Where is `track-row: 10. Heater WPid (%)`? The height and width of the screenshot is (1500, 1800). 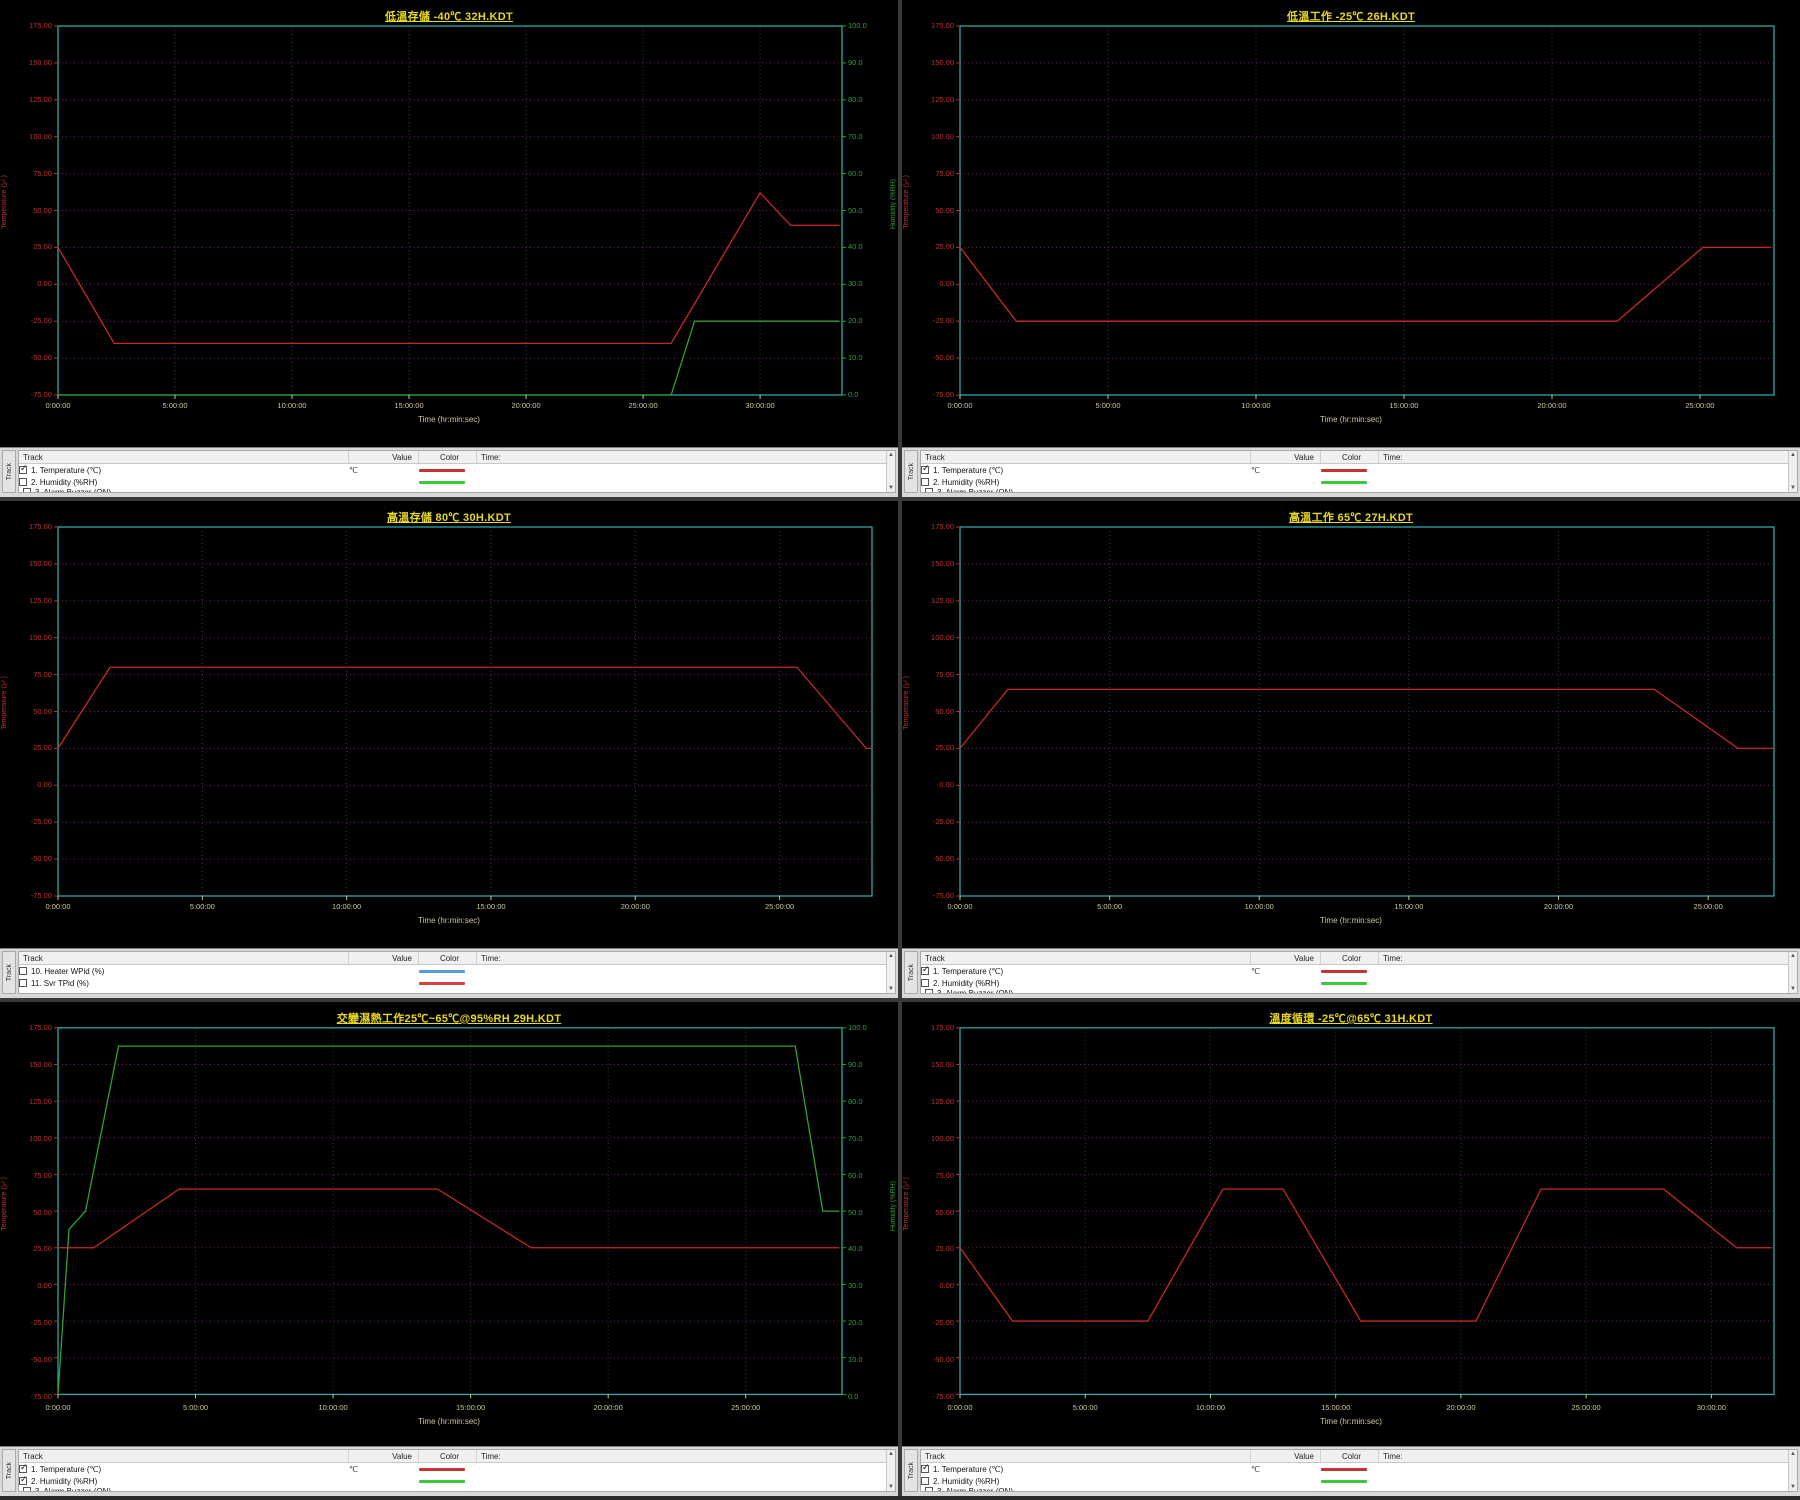 track-row: 10. Heater WPid (%) is located at coordinates (457, 971).